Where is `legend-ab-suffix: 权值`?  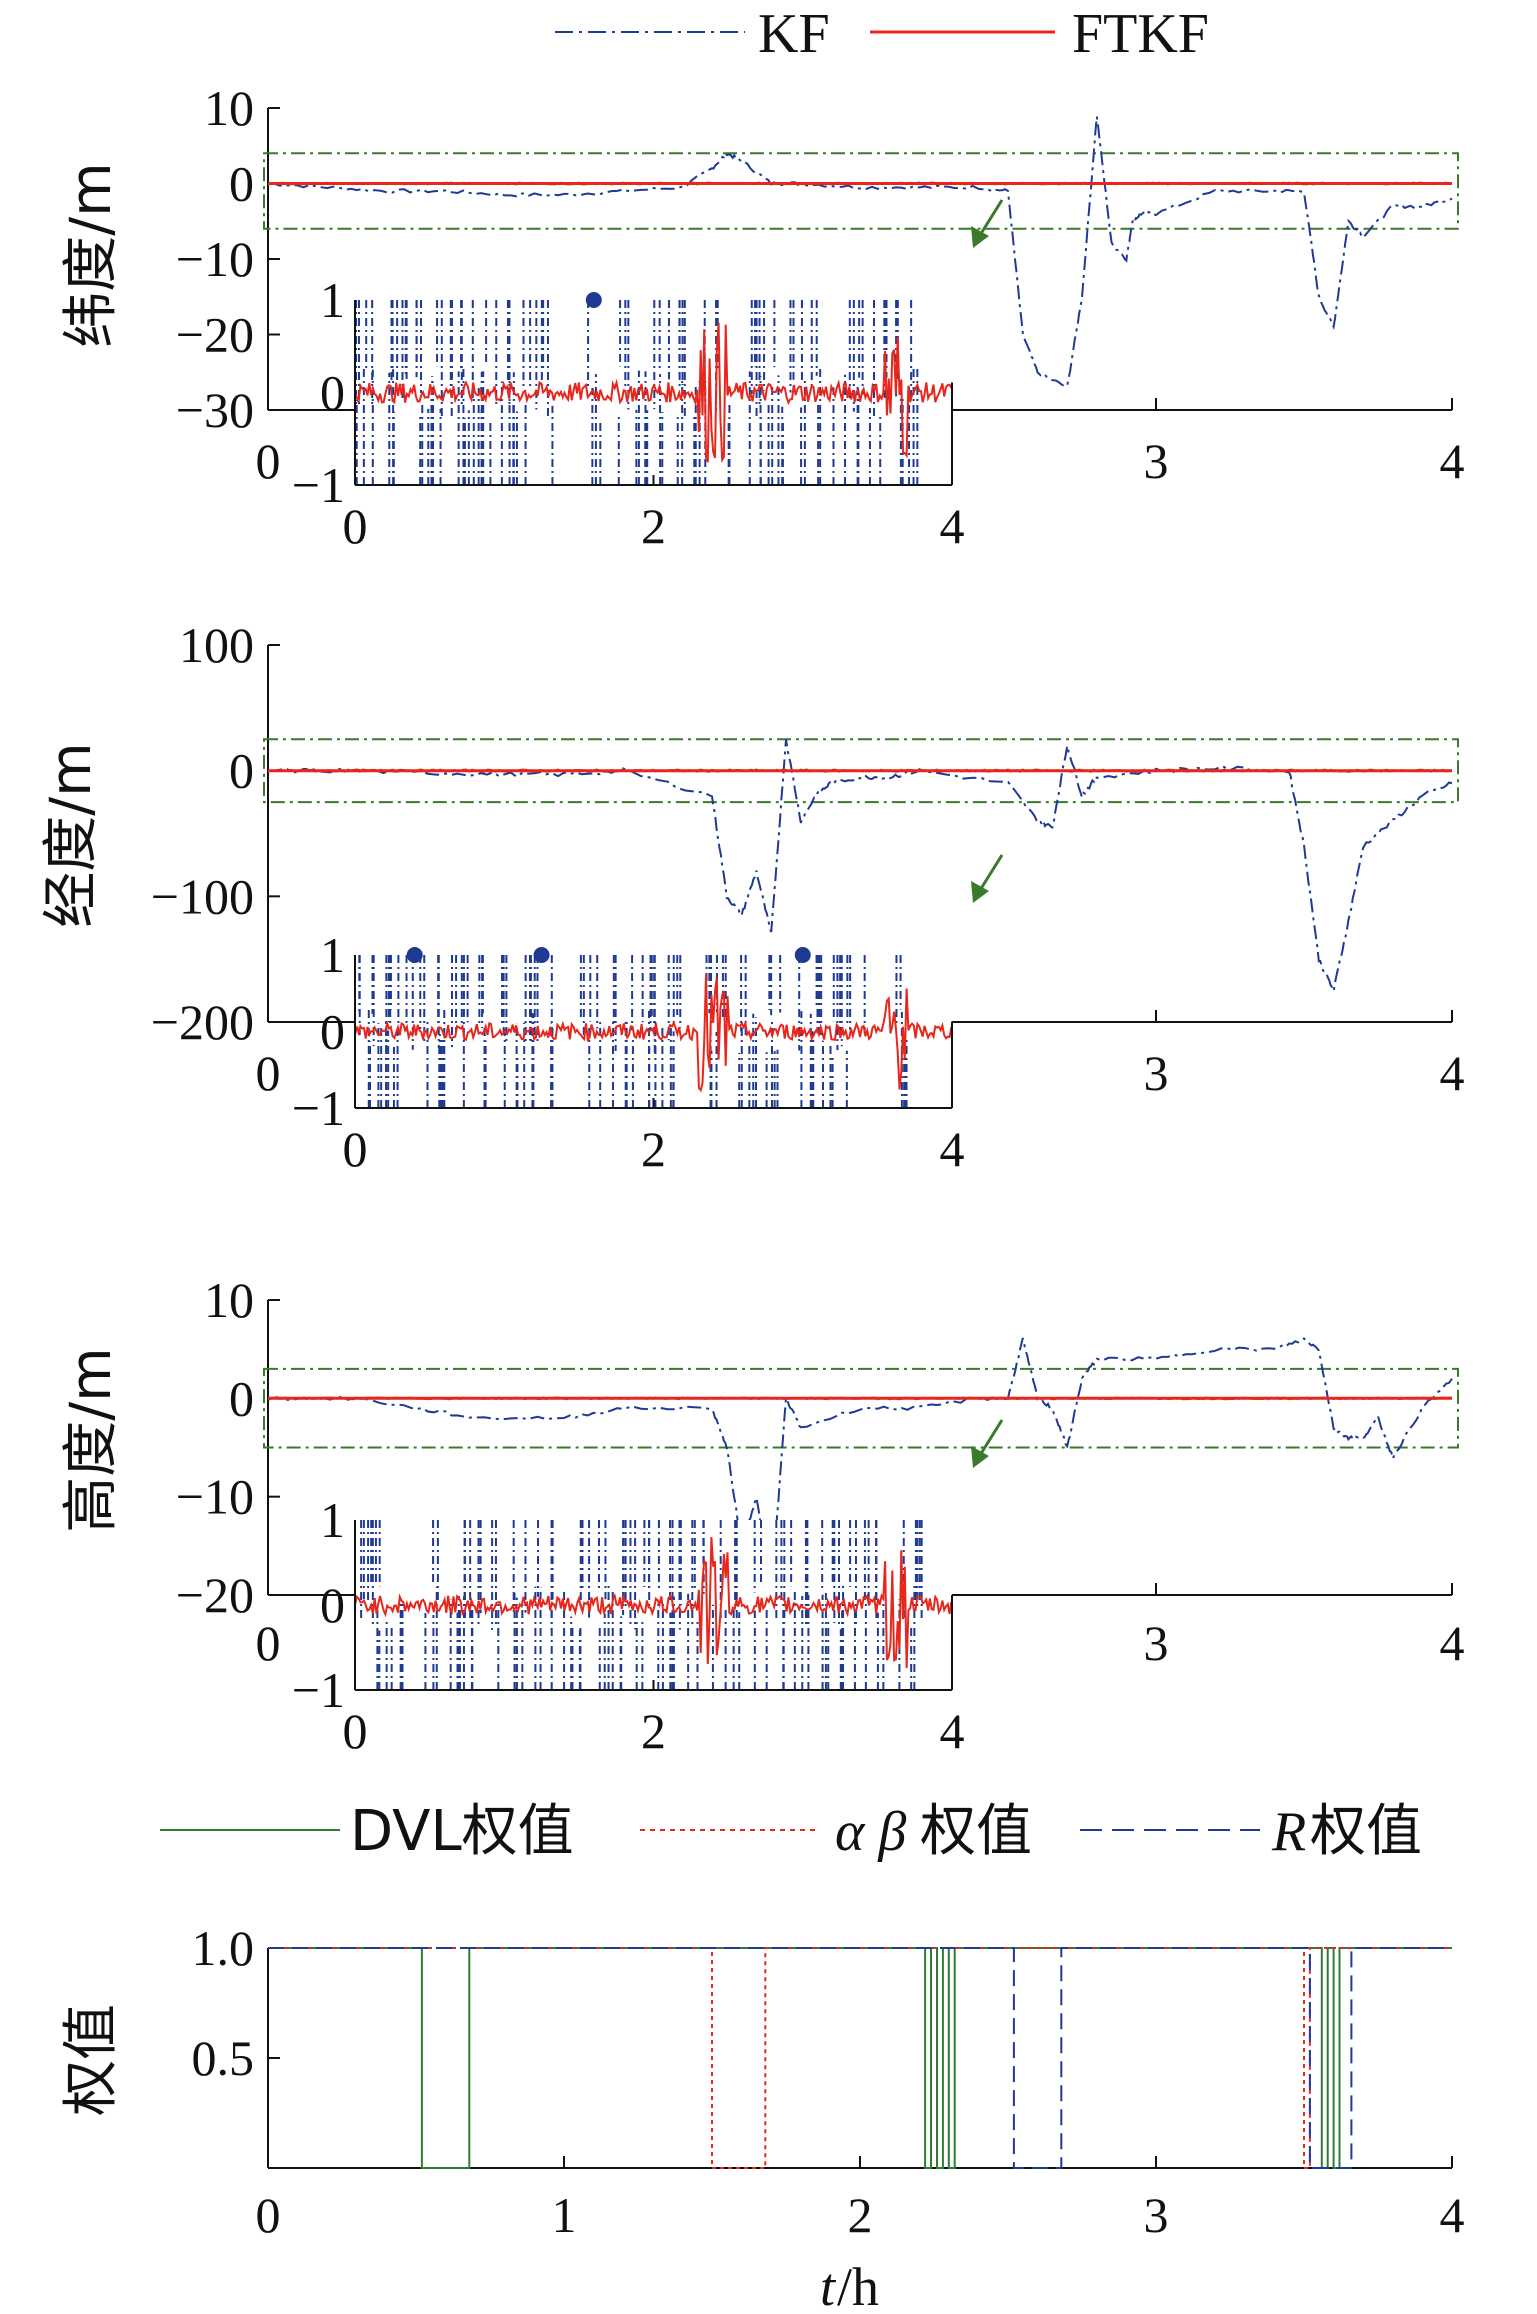
legend-ab-suffix: 权值 is located at coordinates (976, 1831).